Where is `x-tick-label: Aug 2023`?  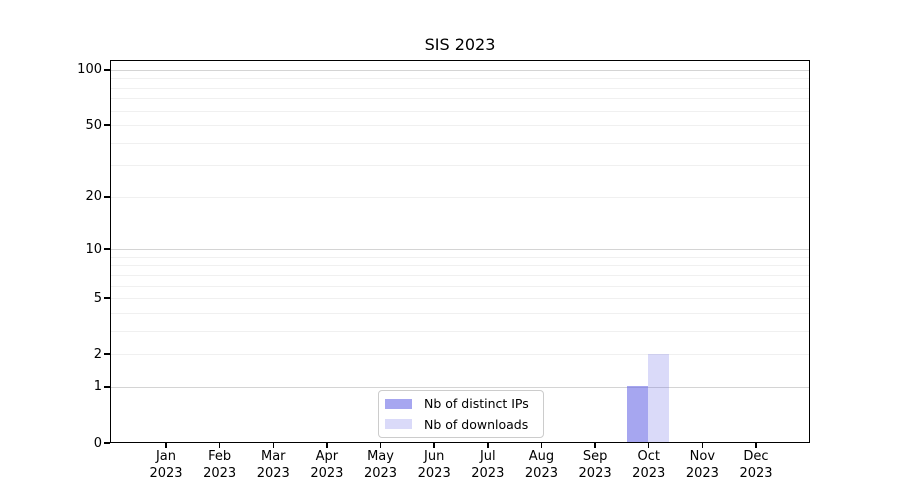 x-tick-label: Aug 2023 is located at coordinates (541, 465).